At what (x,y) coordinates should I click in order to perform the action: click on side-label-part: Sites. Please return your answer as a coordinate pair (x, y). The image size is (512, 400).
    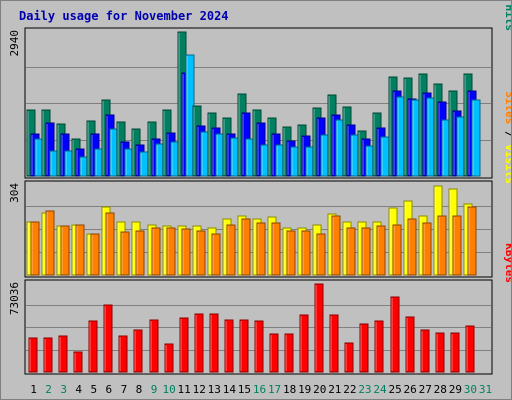
    Looking at the image, I should click on (507, 107).